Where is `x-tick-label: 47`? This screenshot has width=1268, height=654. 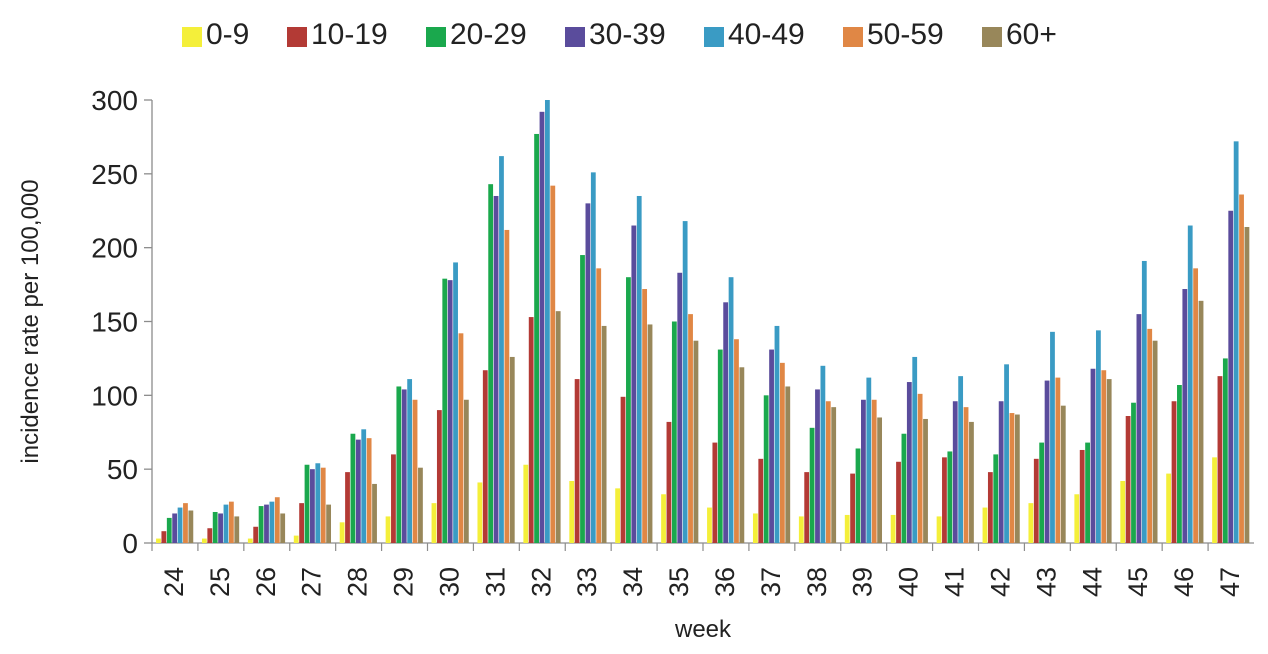
x-tick-label: 47 is located at coordinates (1230, 582).